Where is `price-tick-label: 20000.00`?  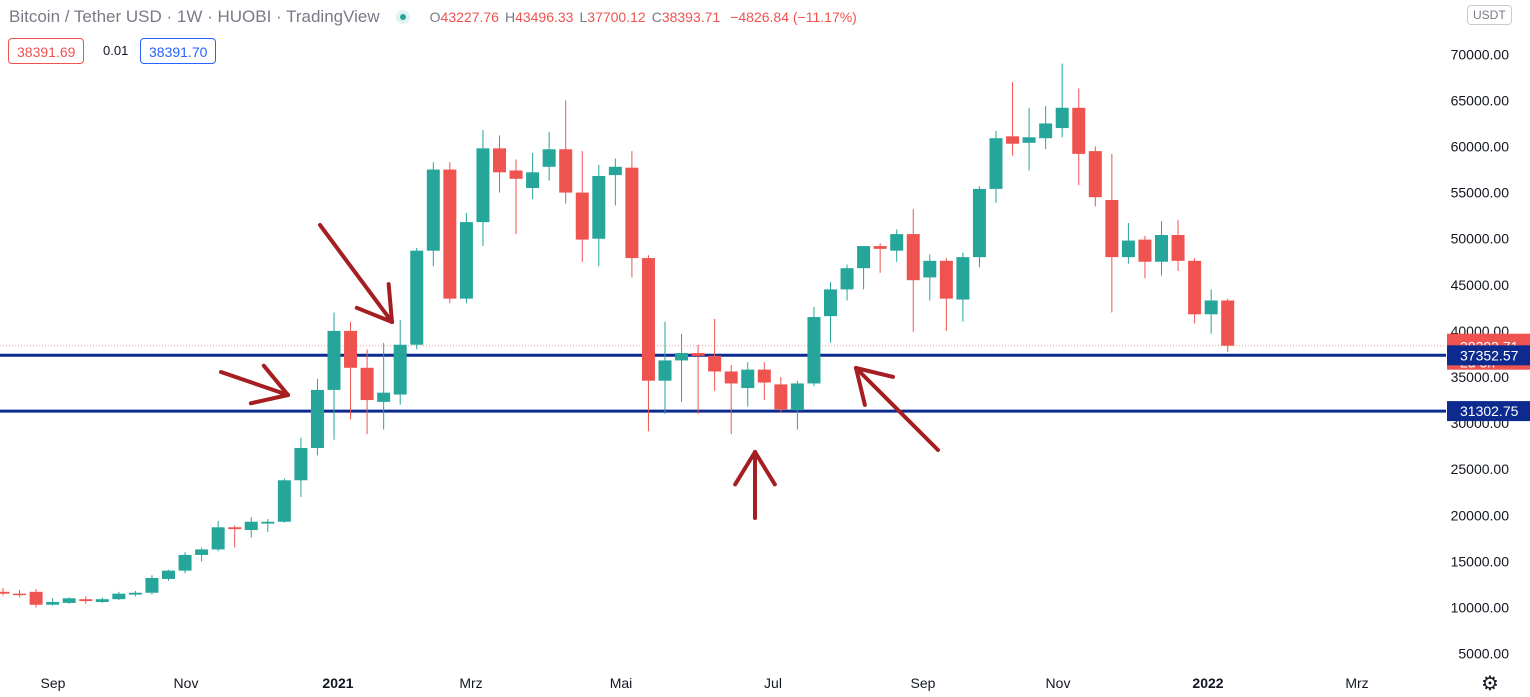
price-tick-label: 20000.00 is located at coordinates (1480, 515).